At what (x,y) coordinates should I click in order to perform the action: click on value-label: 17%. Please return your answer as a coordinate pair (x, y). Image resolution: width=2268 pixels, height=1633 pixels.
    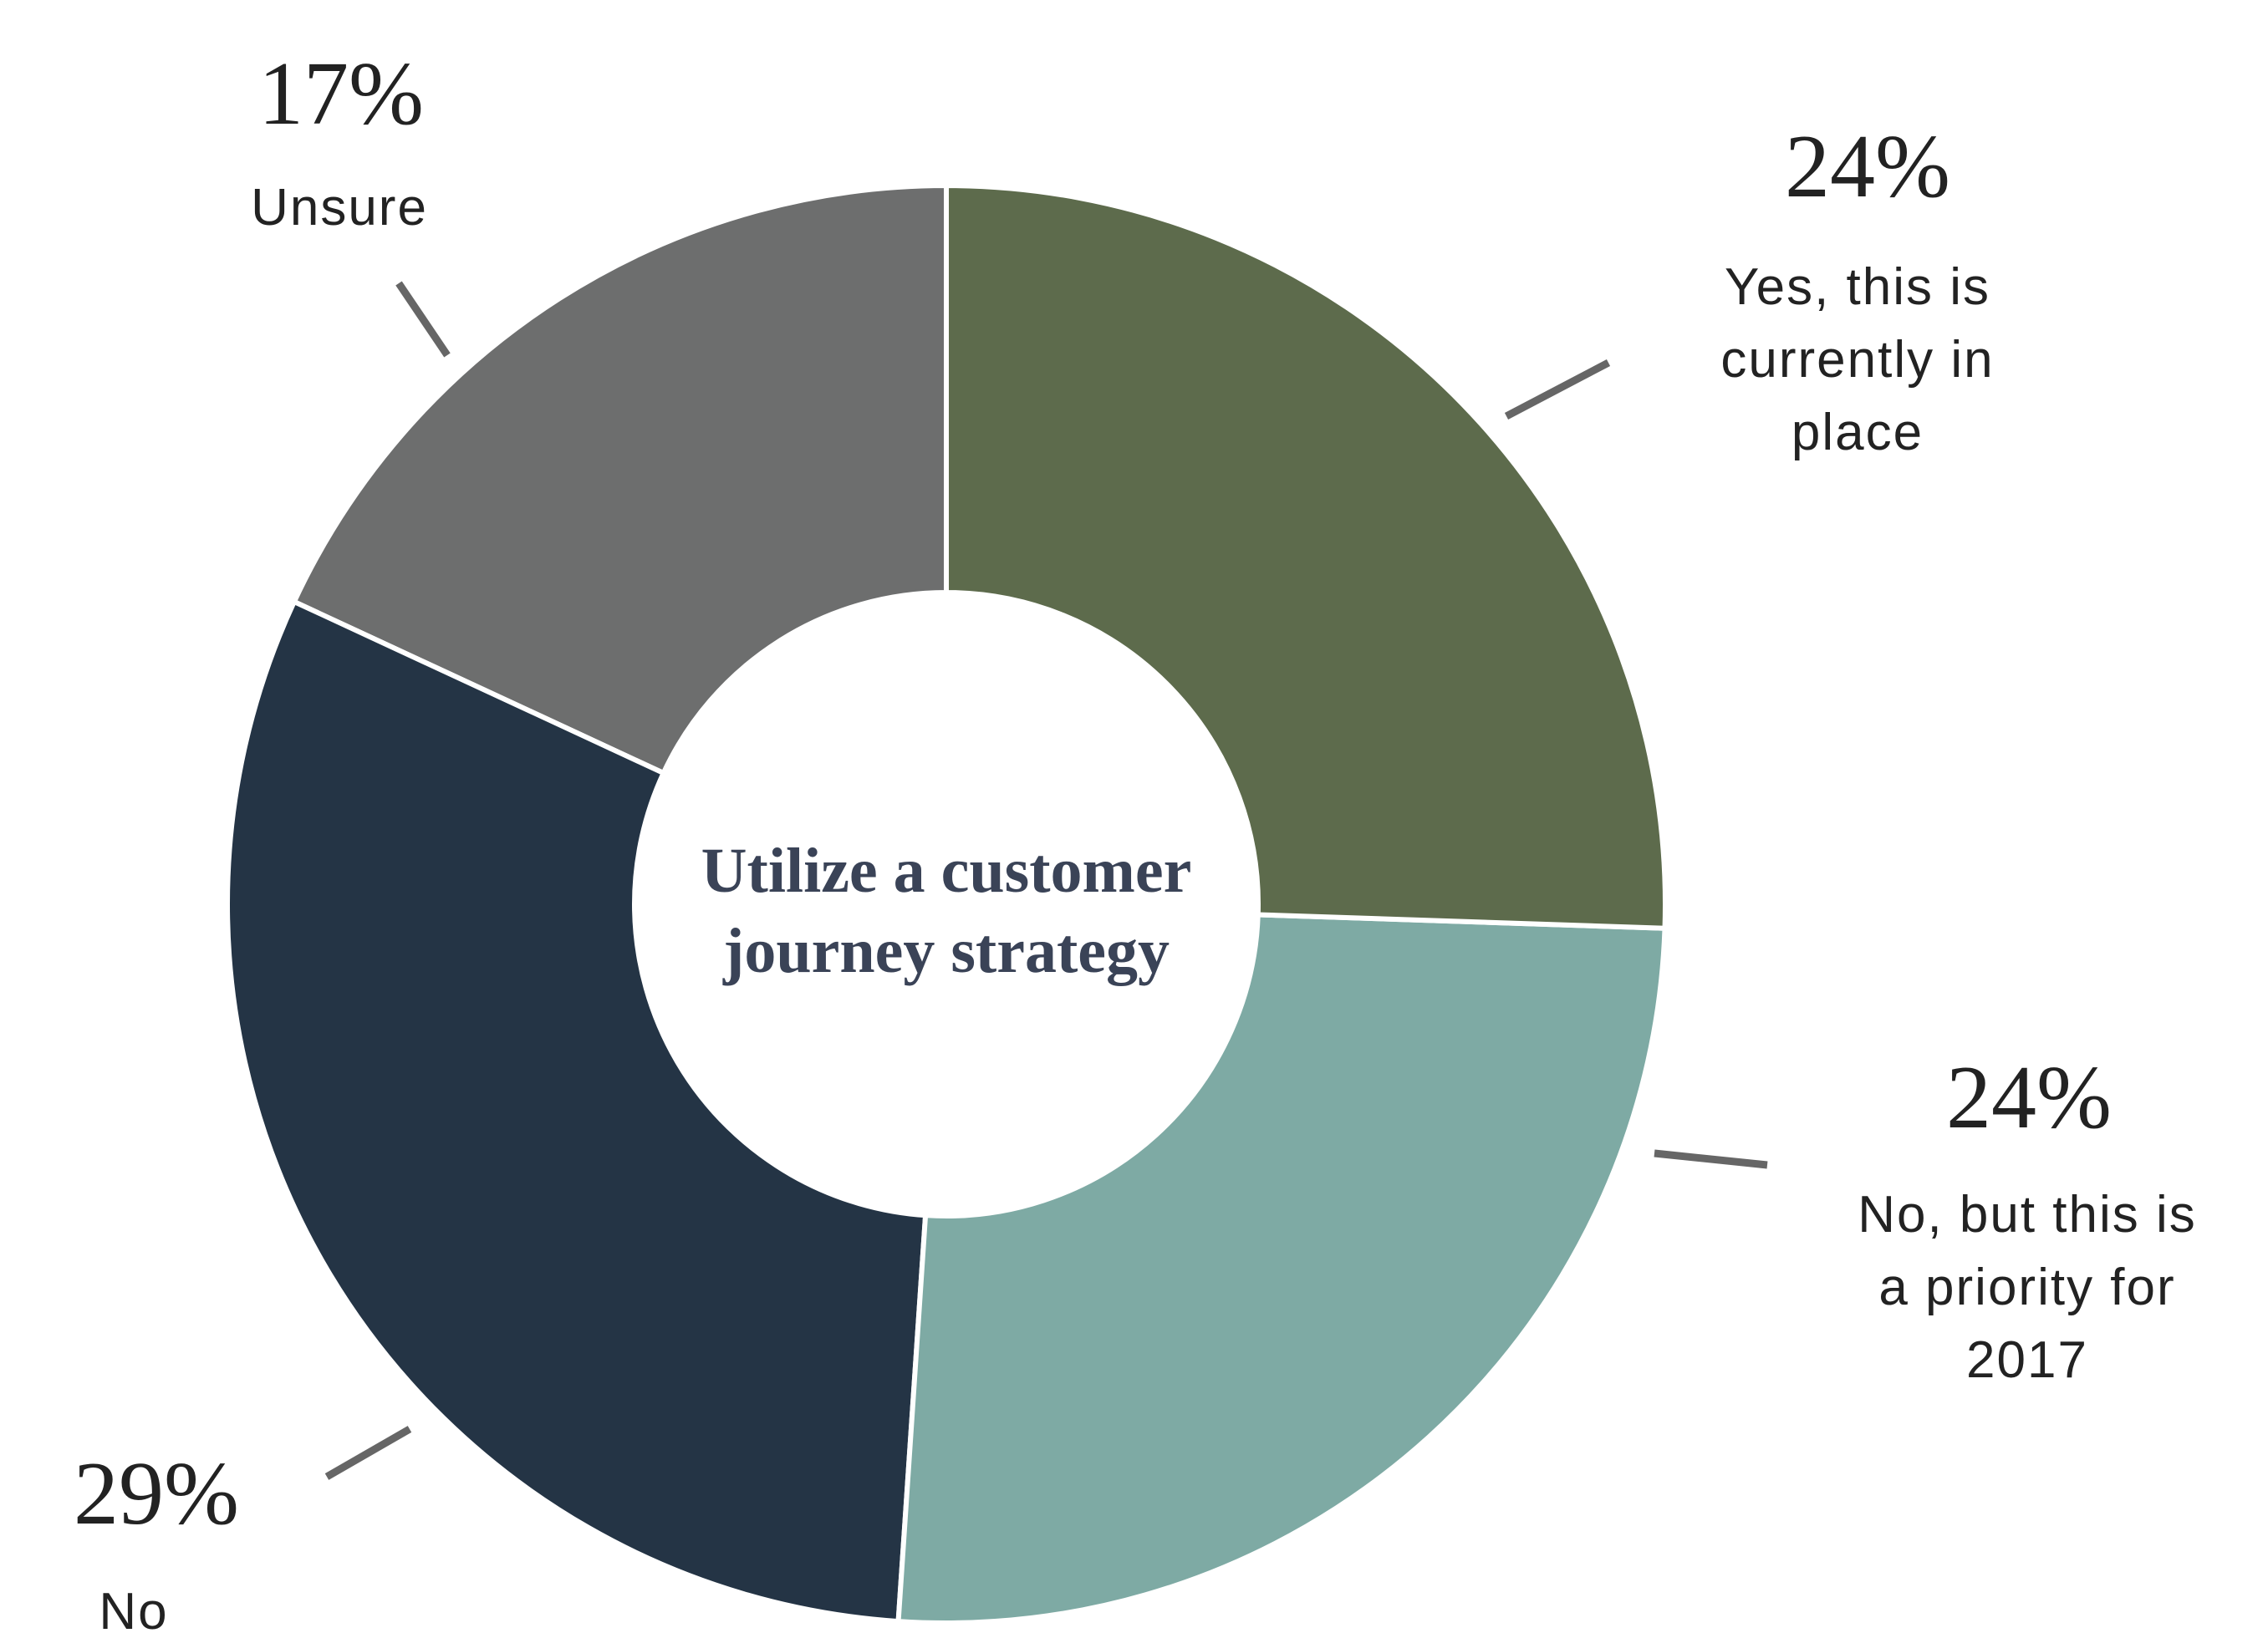
    Looking at the image, I should click on (341, 94).